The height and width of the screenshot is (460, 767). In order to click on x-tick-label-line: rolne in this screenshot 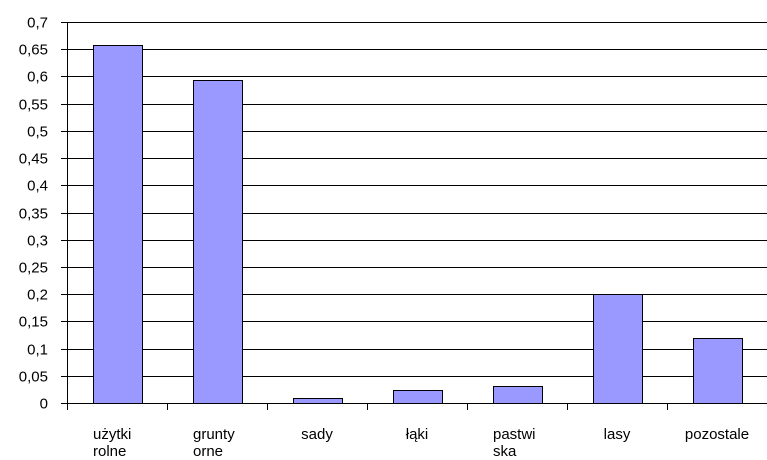, I will do `click(109, 451)`.